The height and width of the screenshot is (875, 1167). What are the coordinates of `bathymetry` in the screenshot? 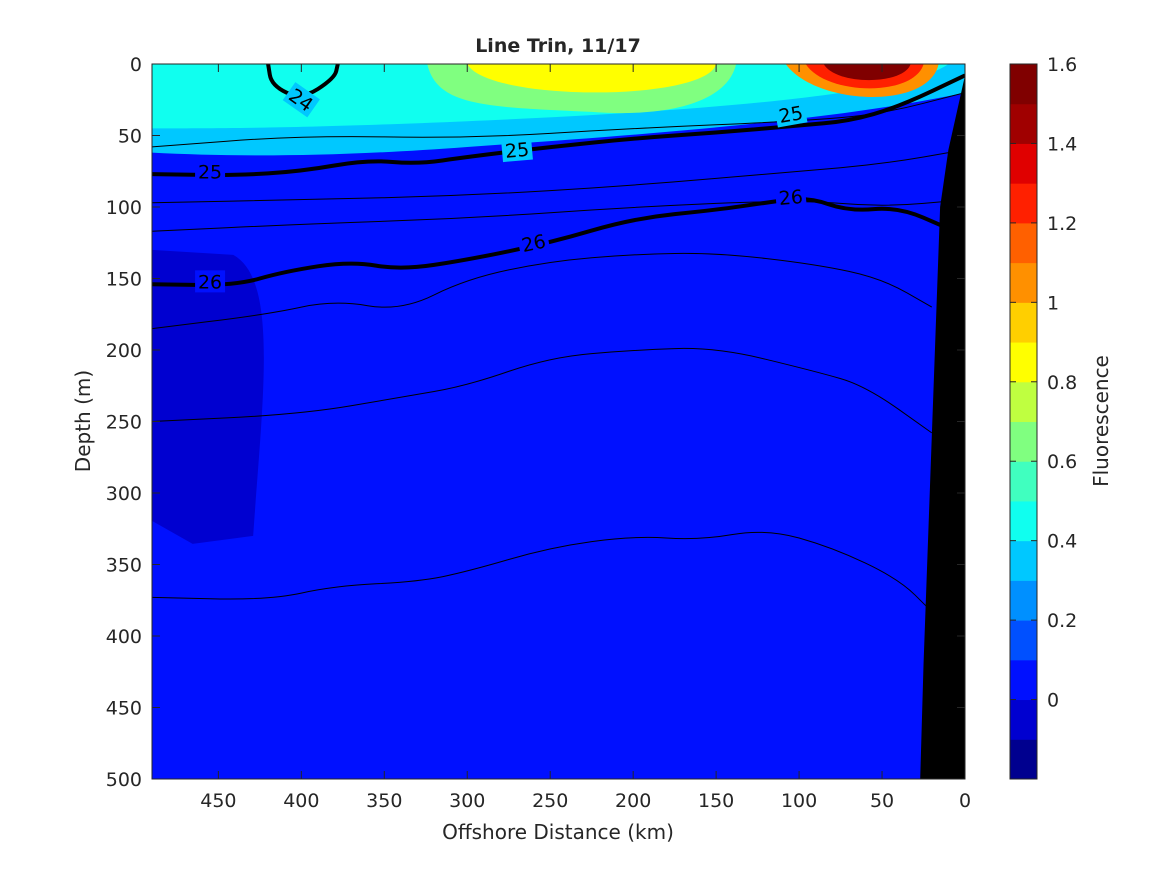 It's located at (942, 427).